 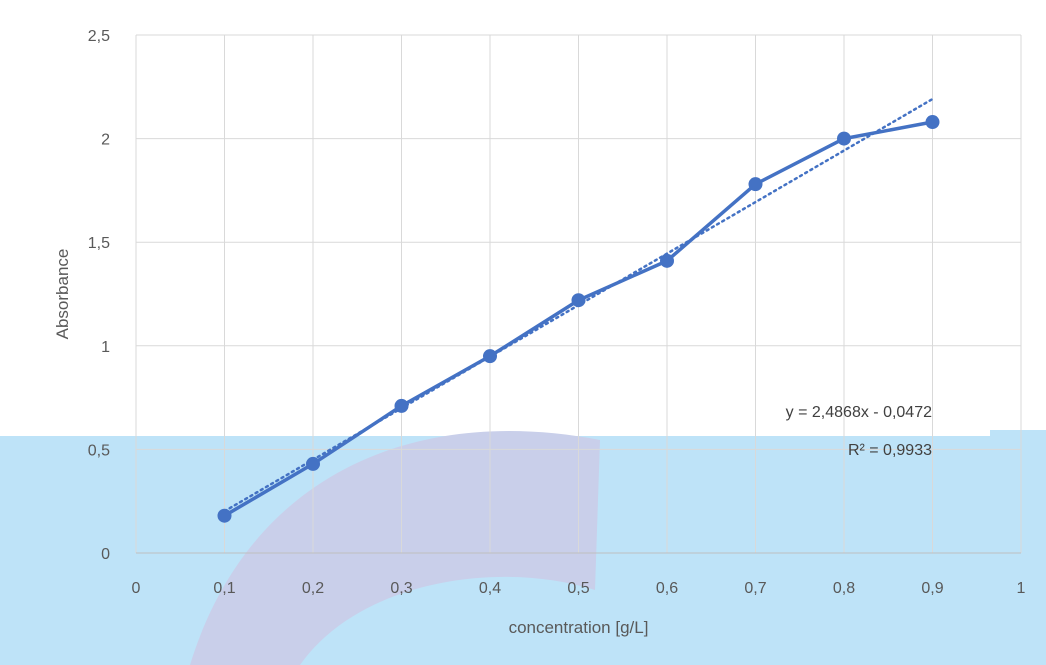 I want to click on x-tick-label: 0,4, so click(x=490, y=588).